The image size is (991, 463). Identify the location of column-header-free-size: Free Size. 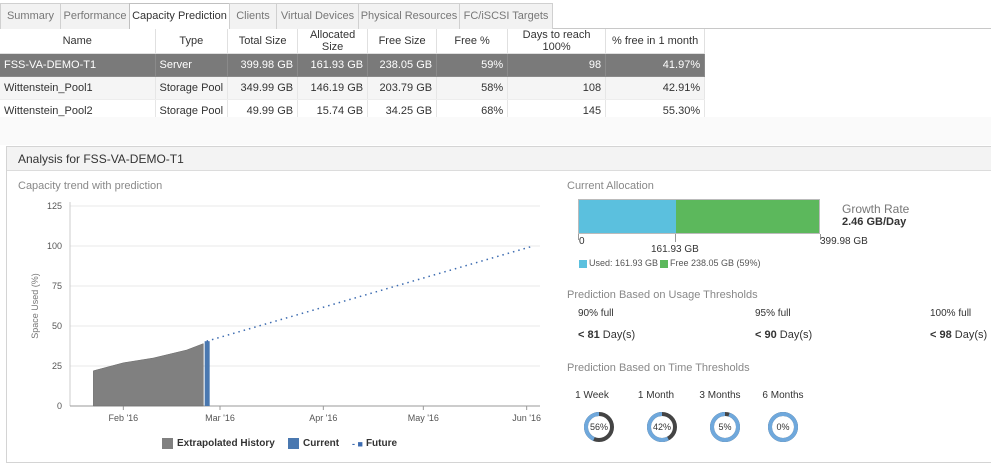
(402, 41).